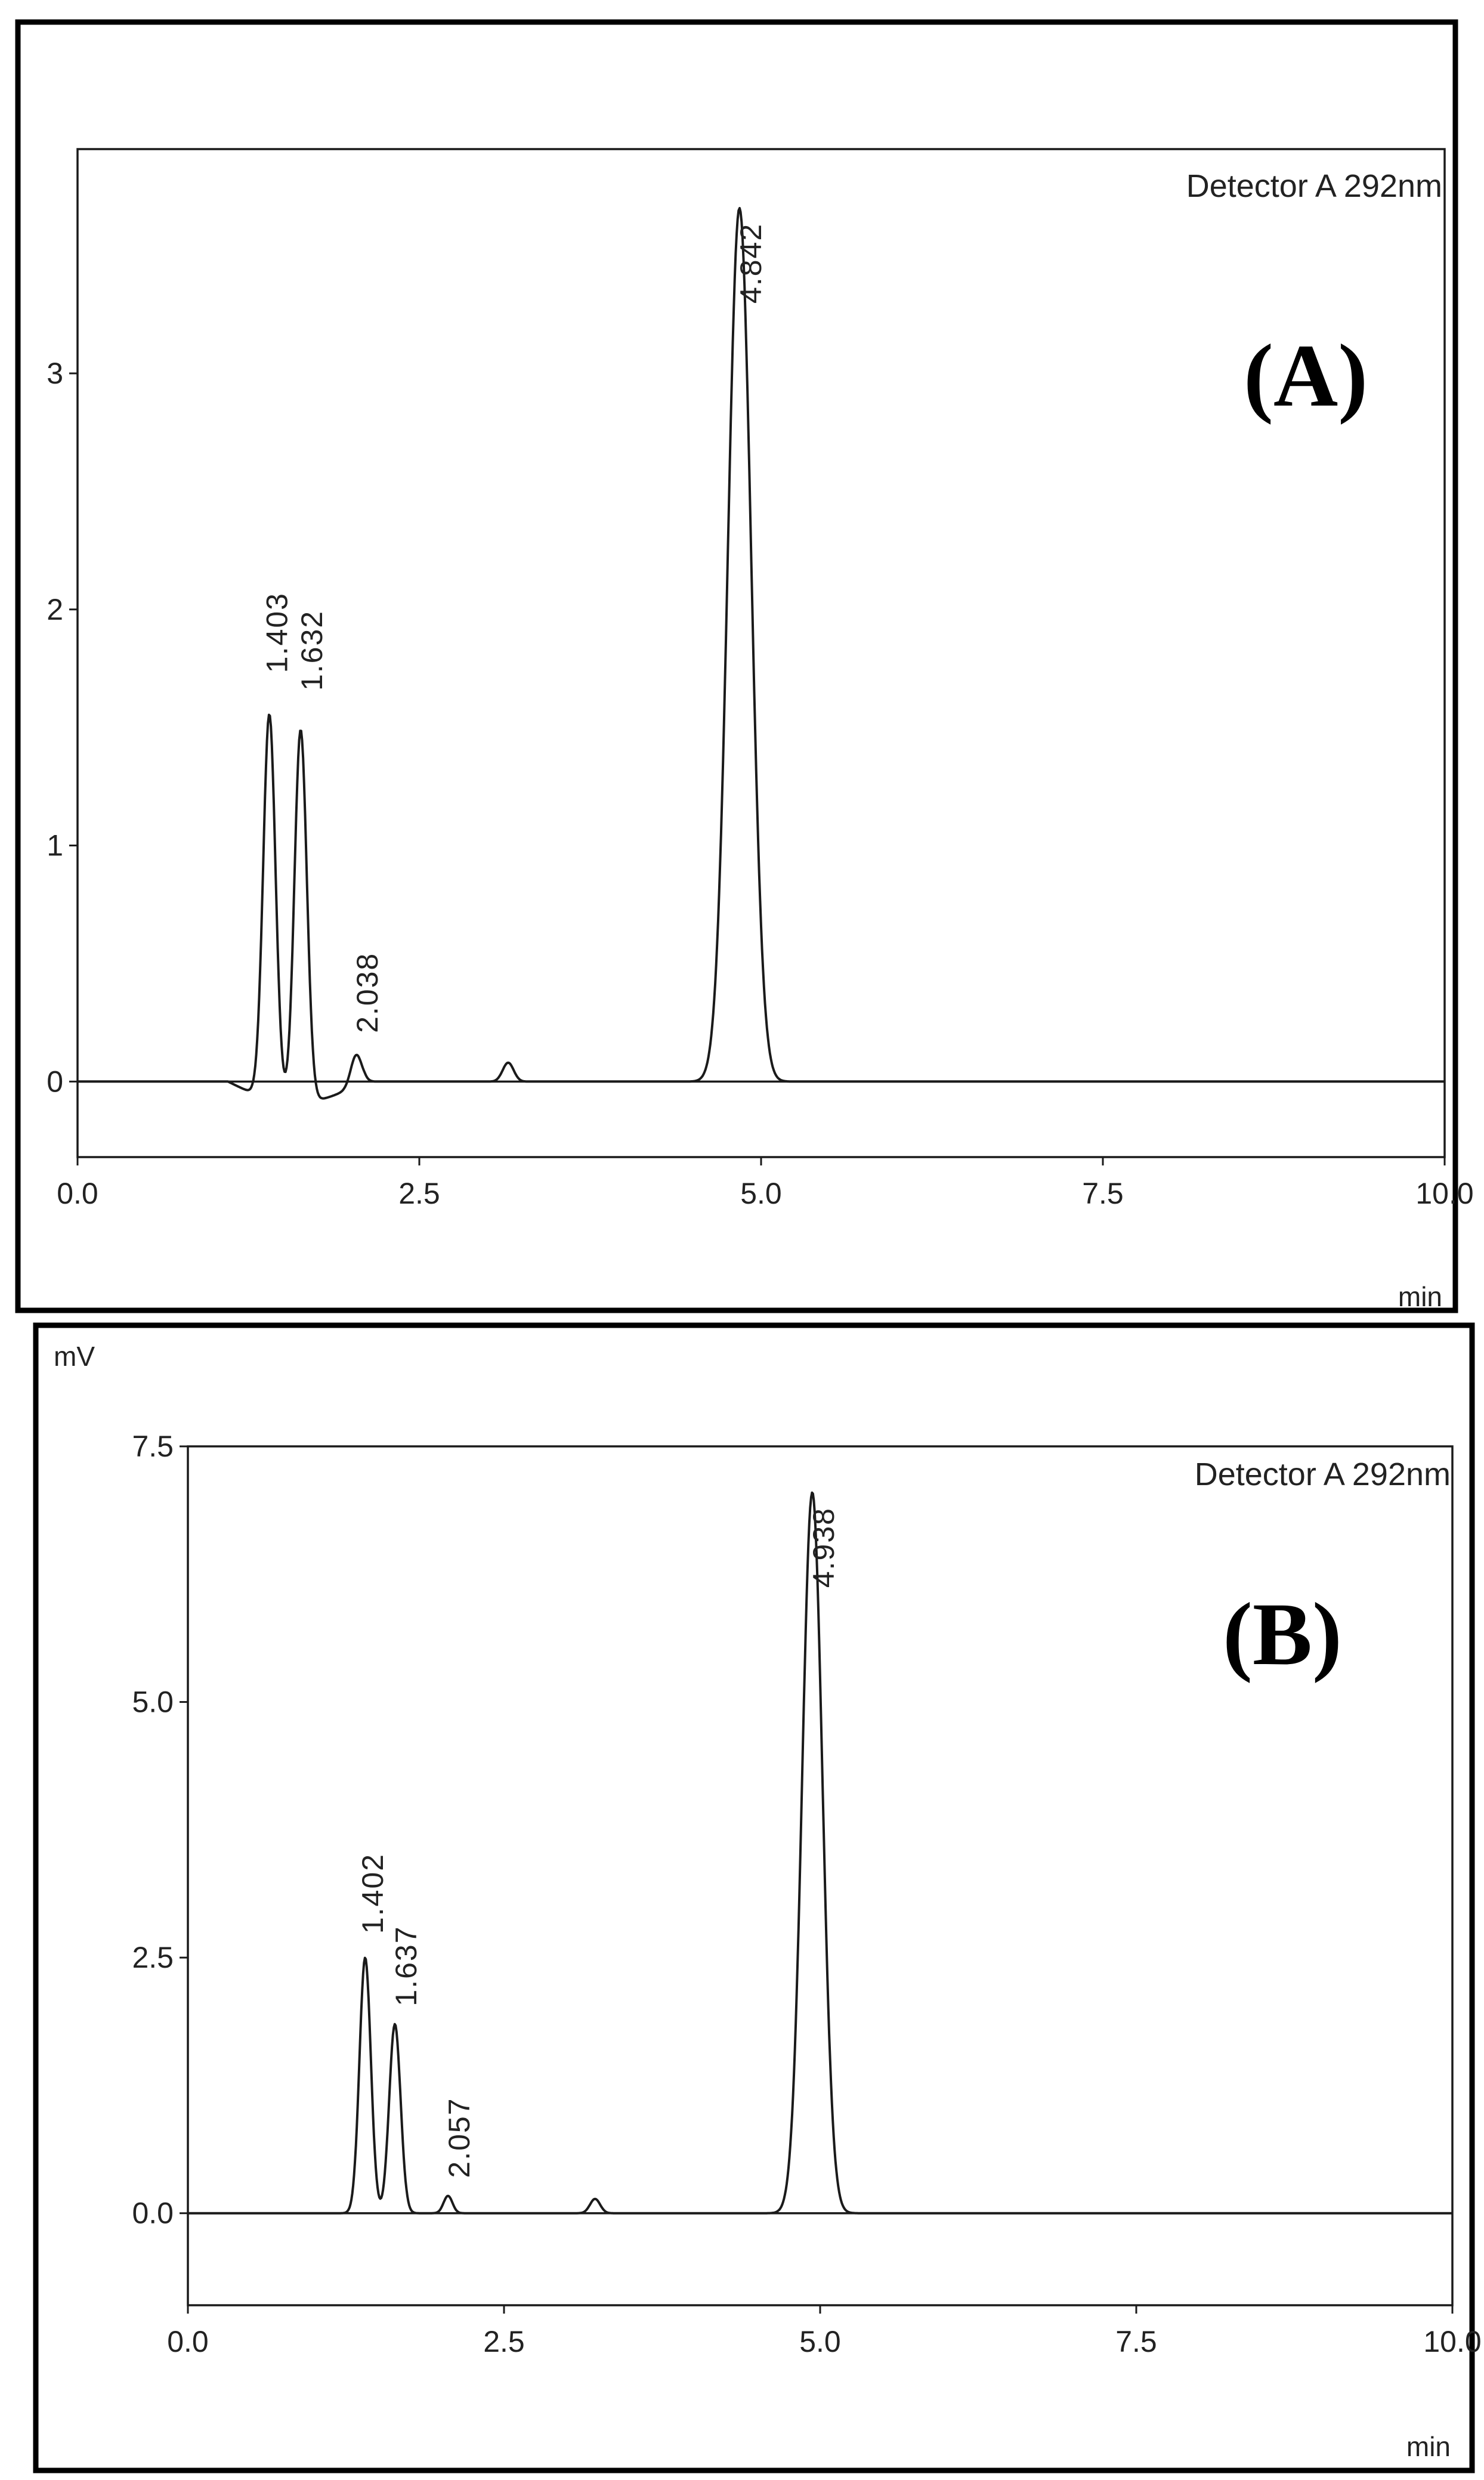  What do you see at coordinates (55, 609) in the screenshot?
I see `y-tick-label: 2` at bounding box center [55, 609].